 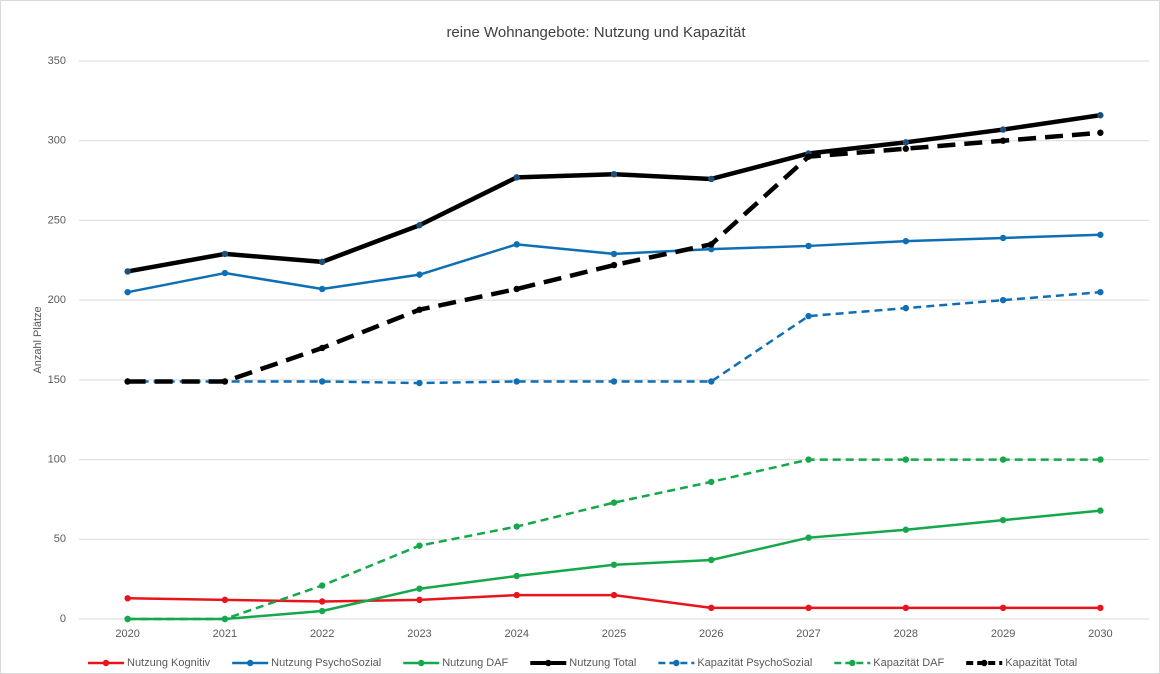 I want to click on y-tick-label: 350, so click(x=57, y=61).